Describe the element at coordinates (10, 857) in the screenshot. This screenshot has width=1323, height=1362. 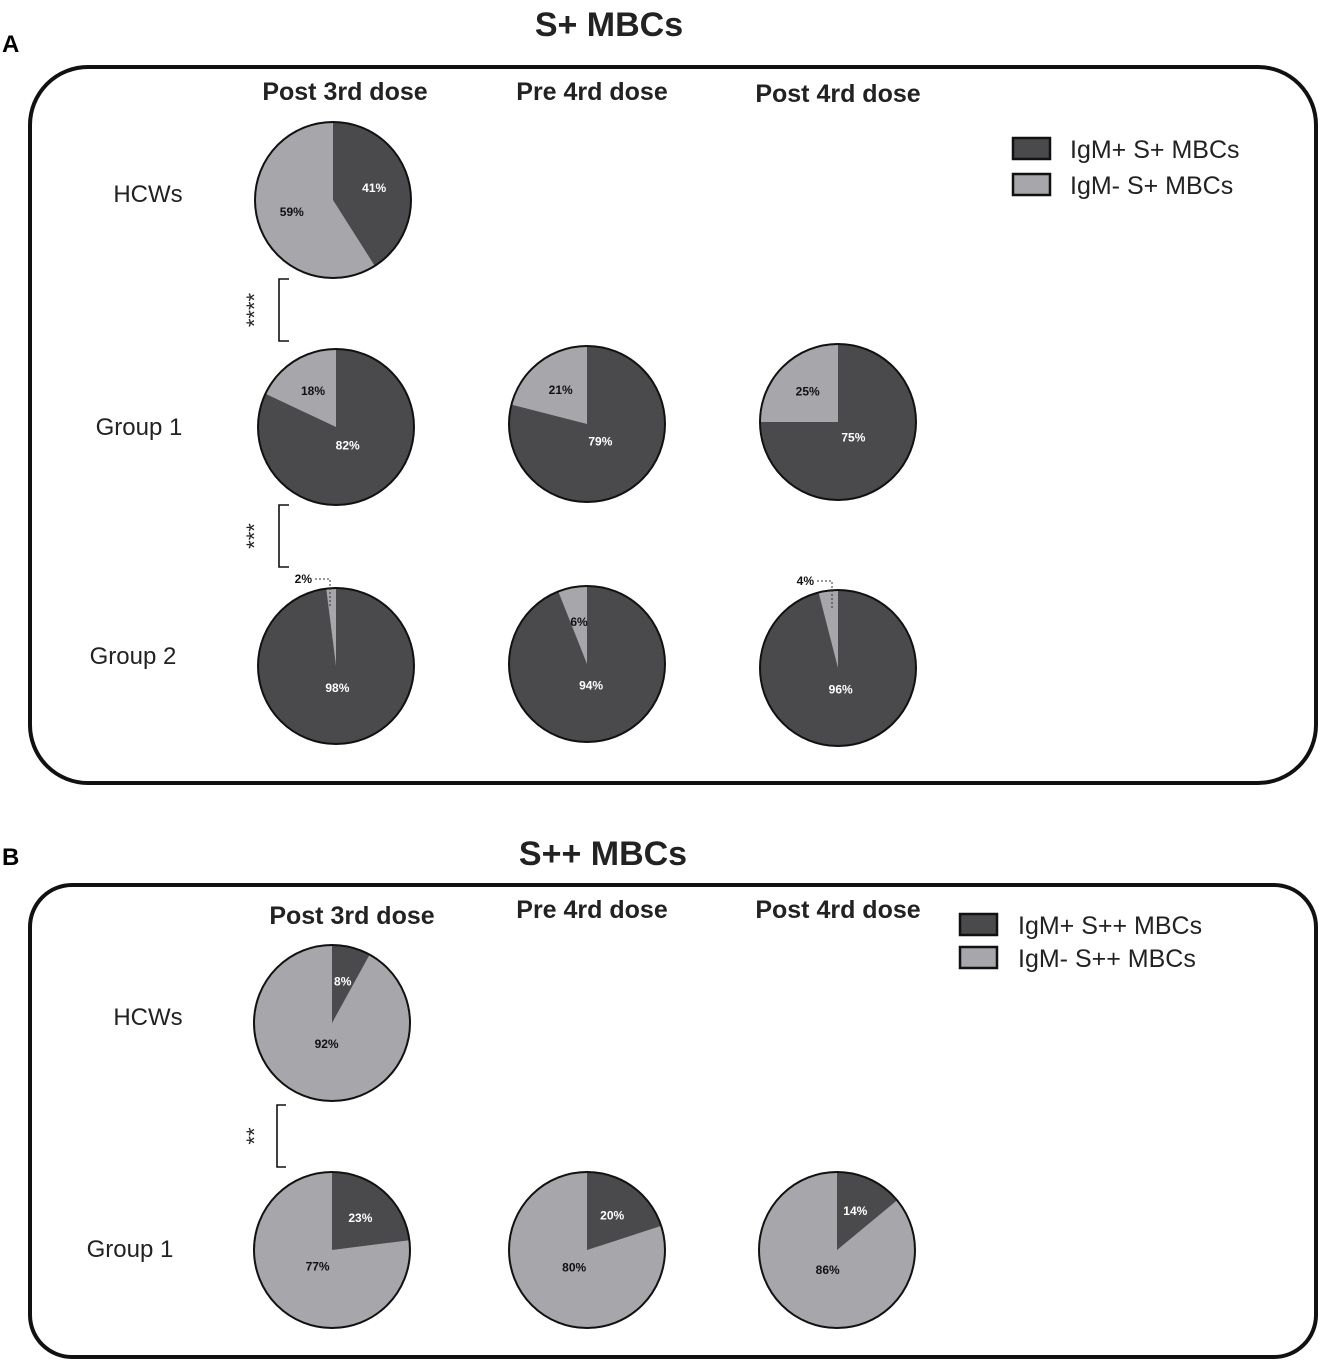
I see `panel-b-letter: B` at that location.